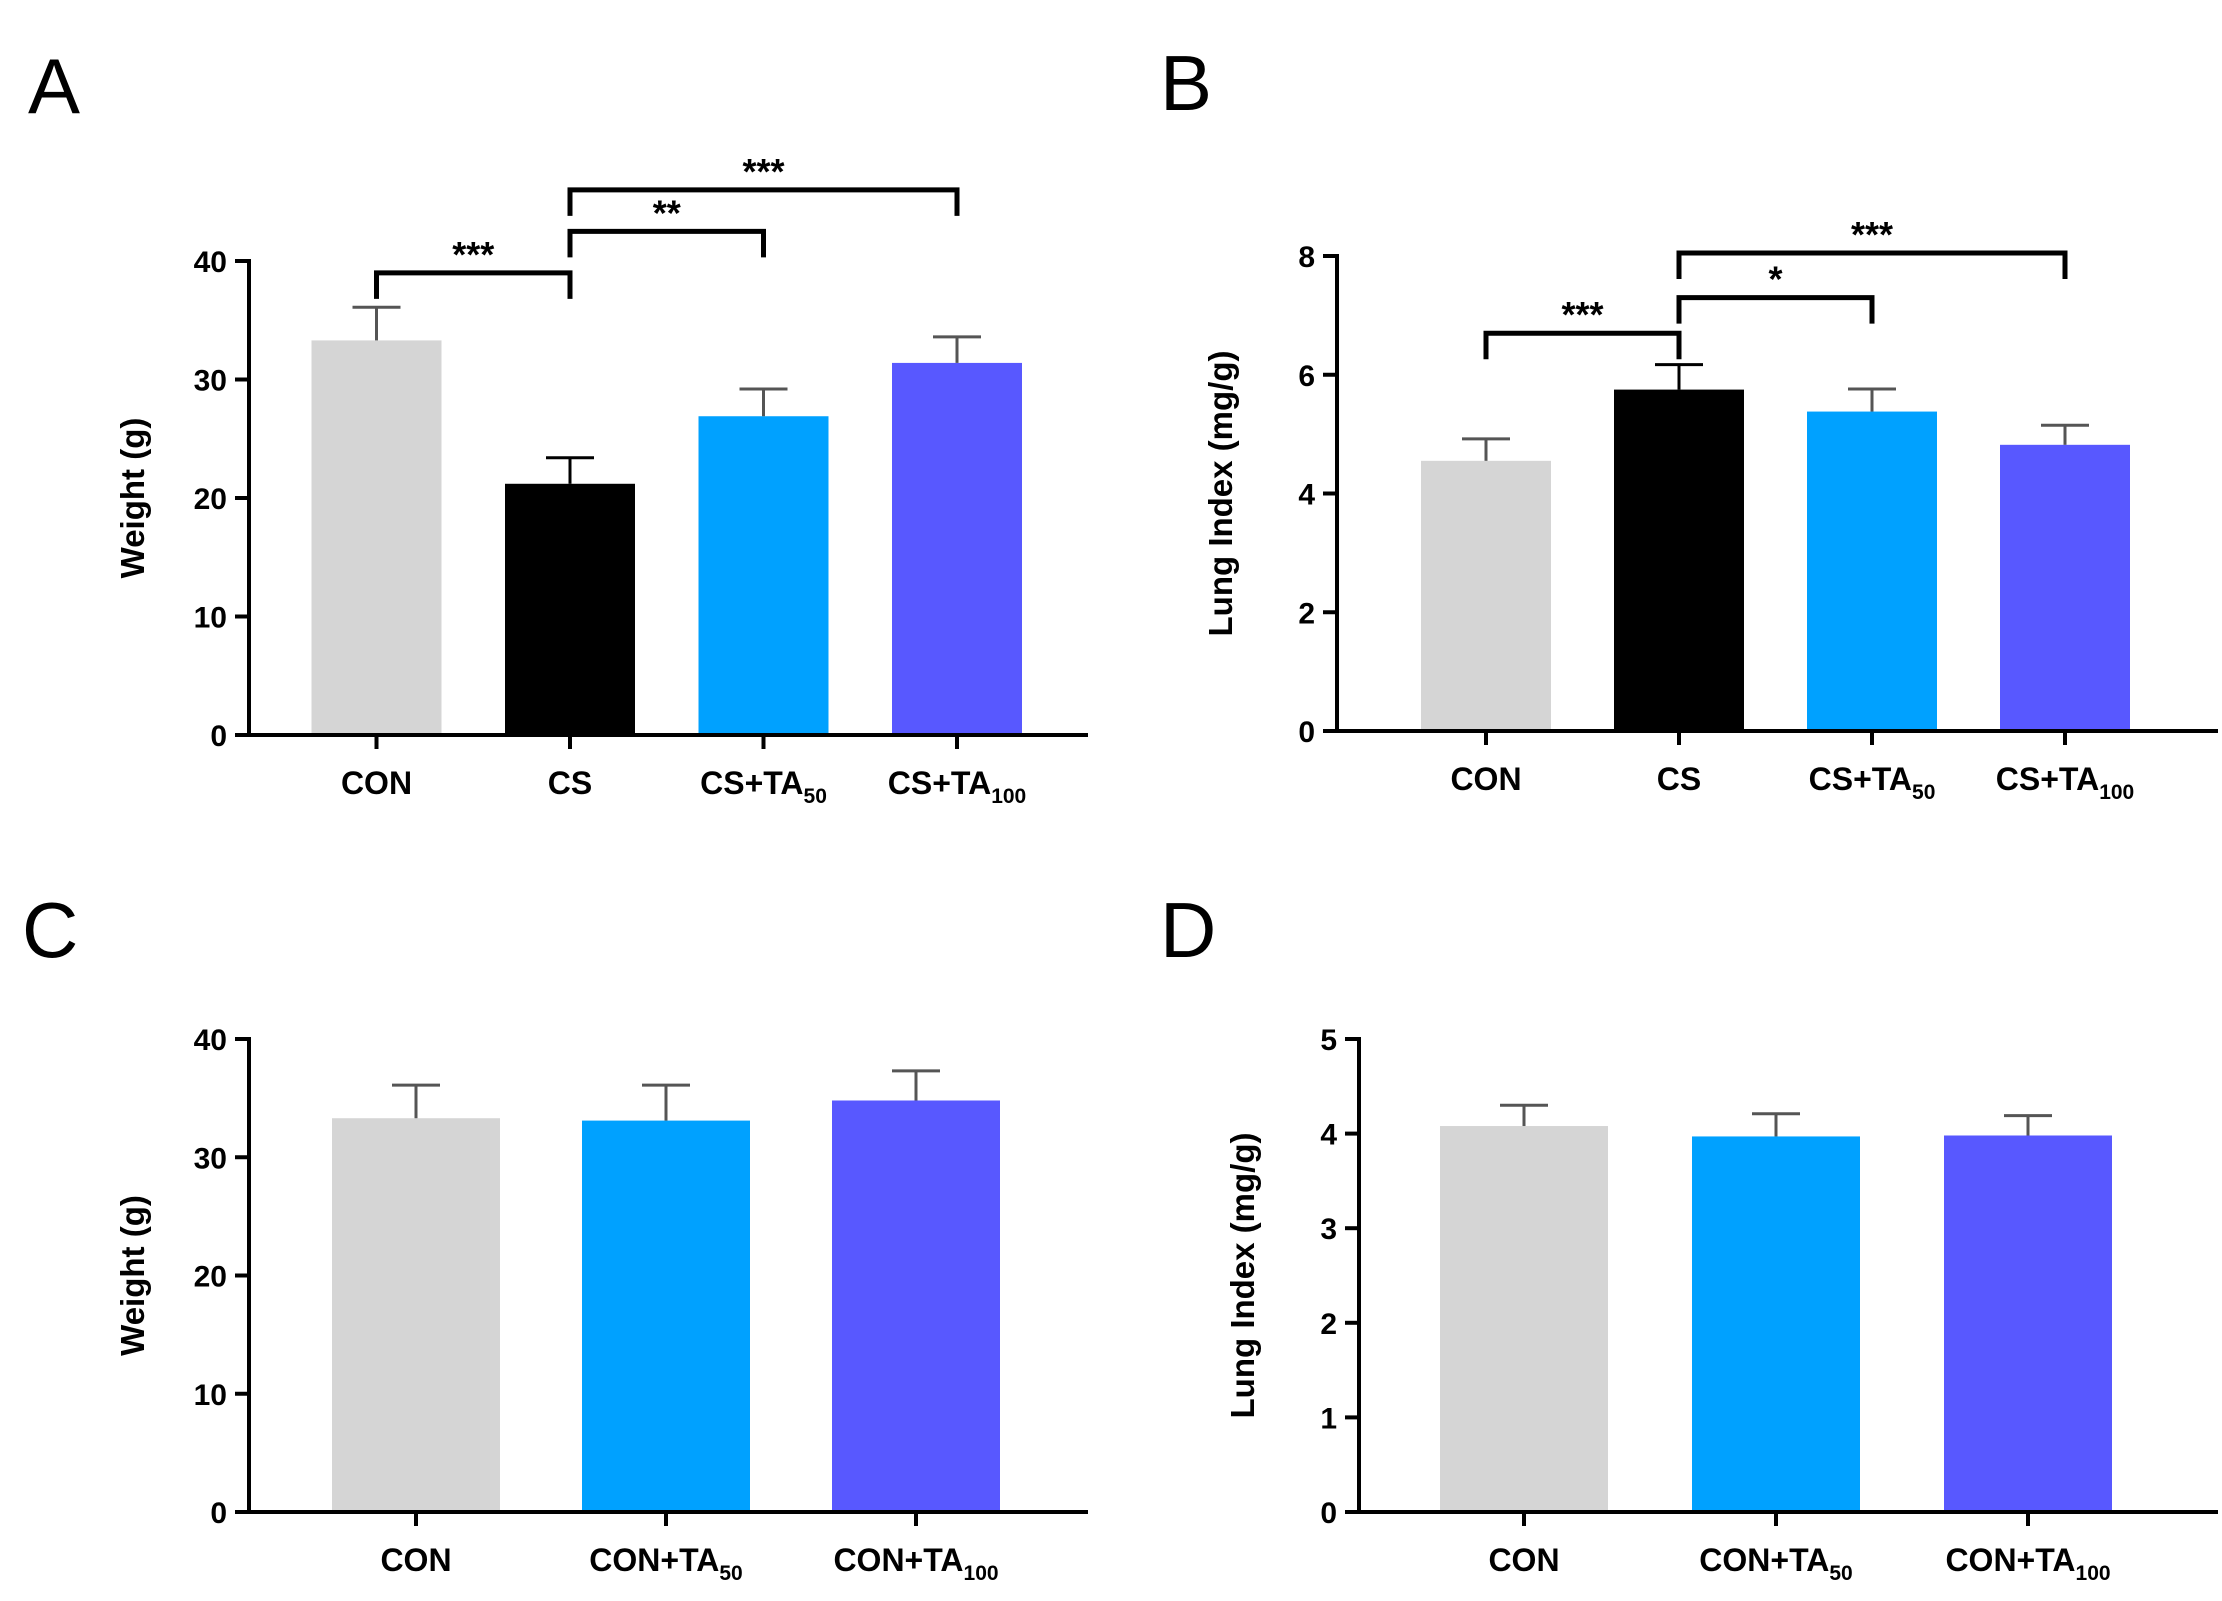 The height and width of the screenshot is (1601, 2222). I want to click on x-category-label-a-3: CS+TA100, so click(957, 786).